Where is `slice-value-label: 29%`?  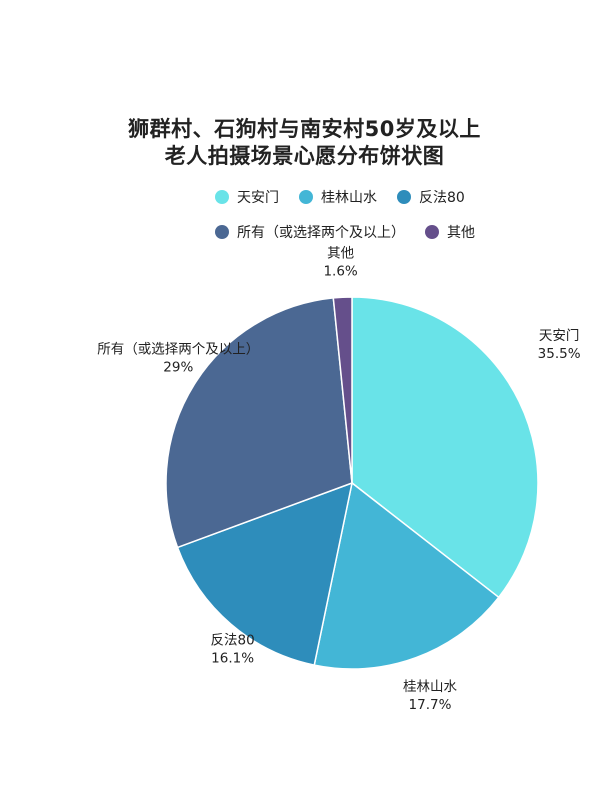
slice-value-label: 29% is located at coordinates (178, 367).